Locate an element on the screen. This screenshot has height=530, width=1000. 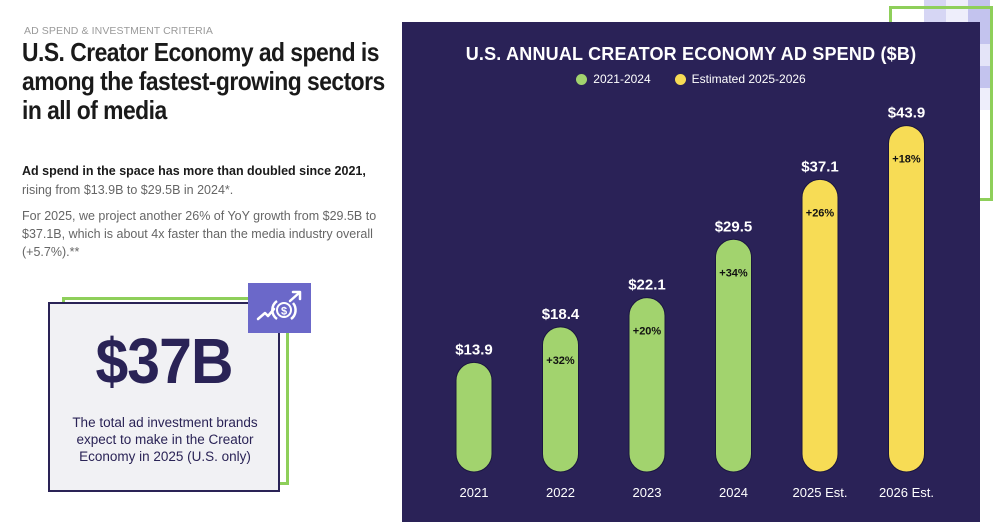
bar-growth-label: +20% is located at coordinates (647, 332).